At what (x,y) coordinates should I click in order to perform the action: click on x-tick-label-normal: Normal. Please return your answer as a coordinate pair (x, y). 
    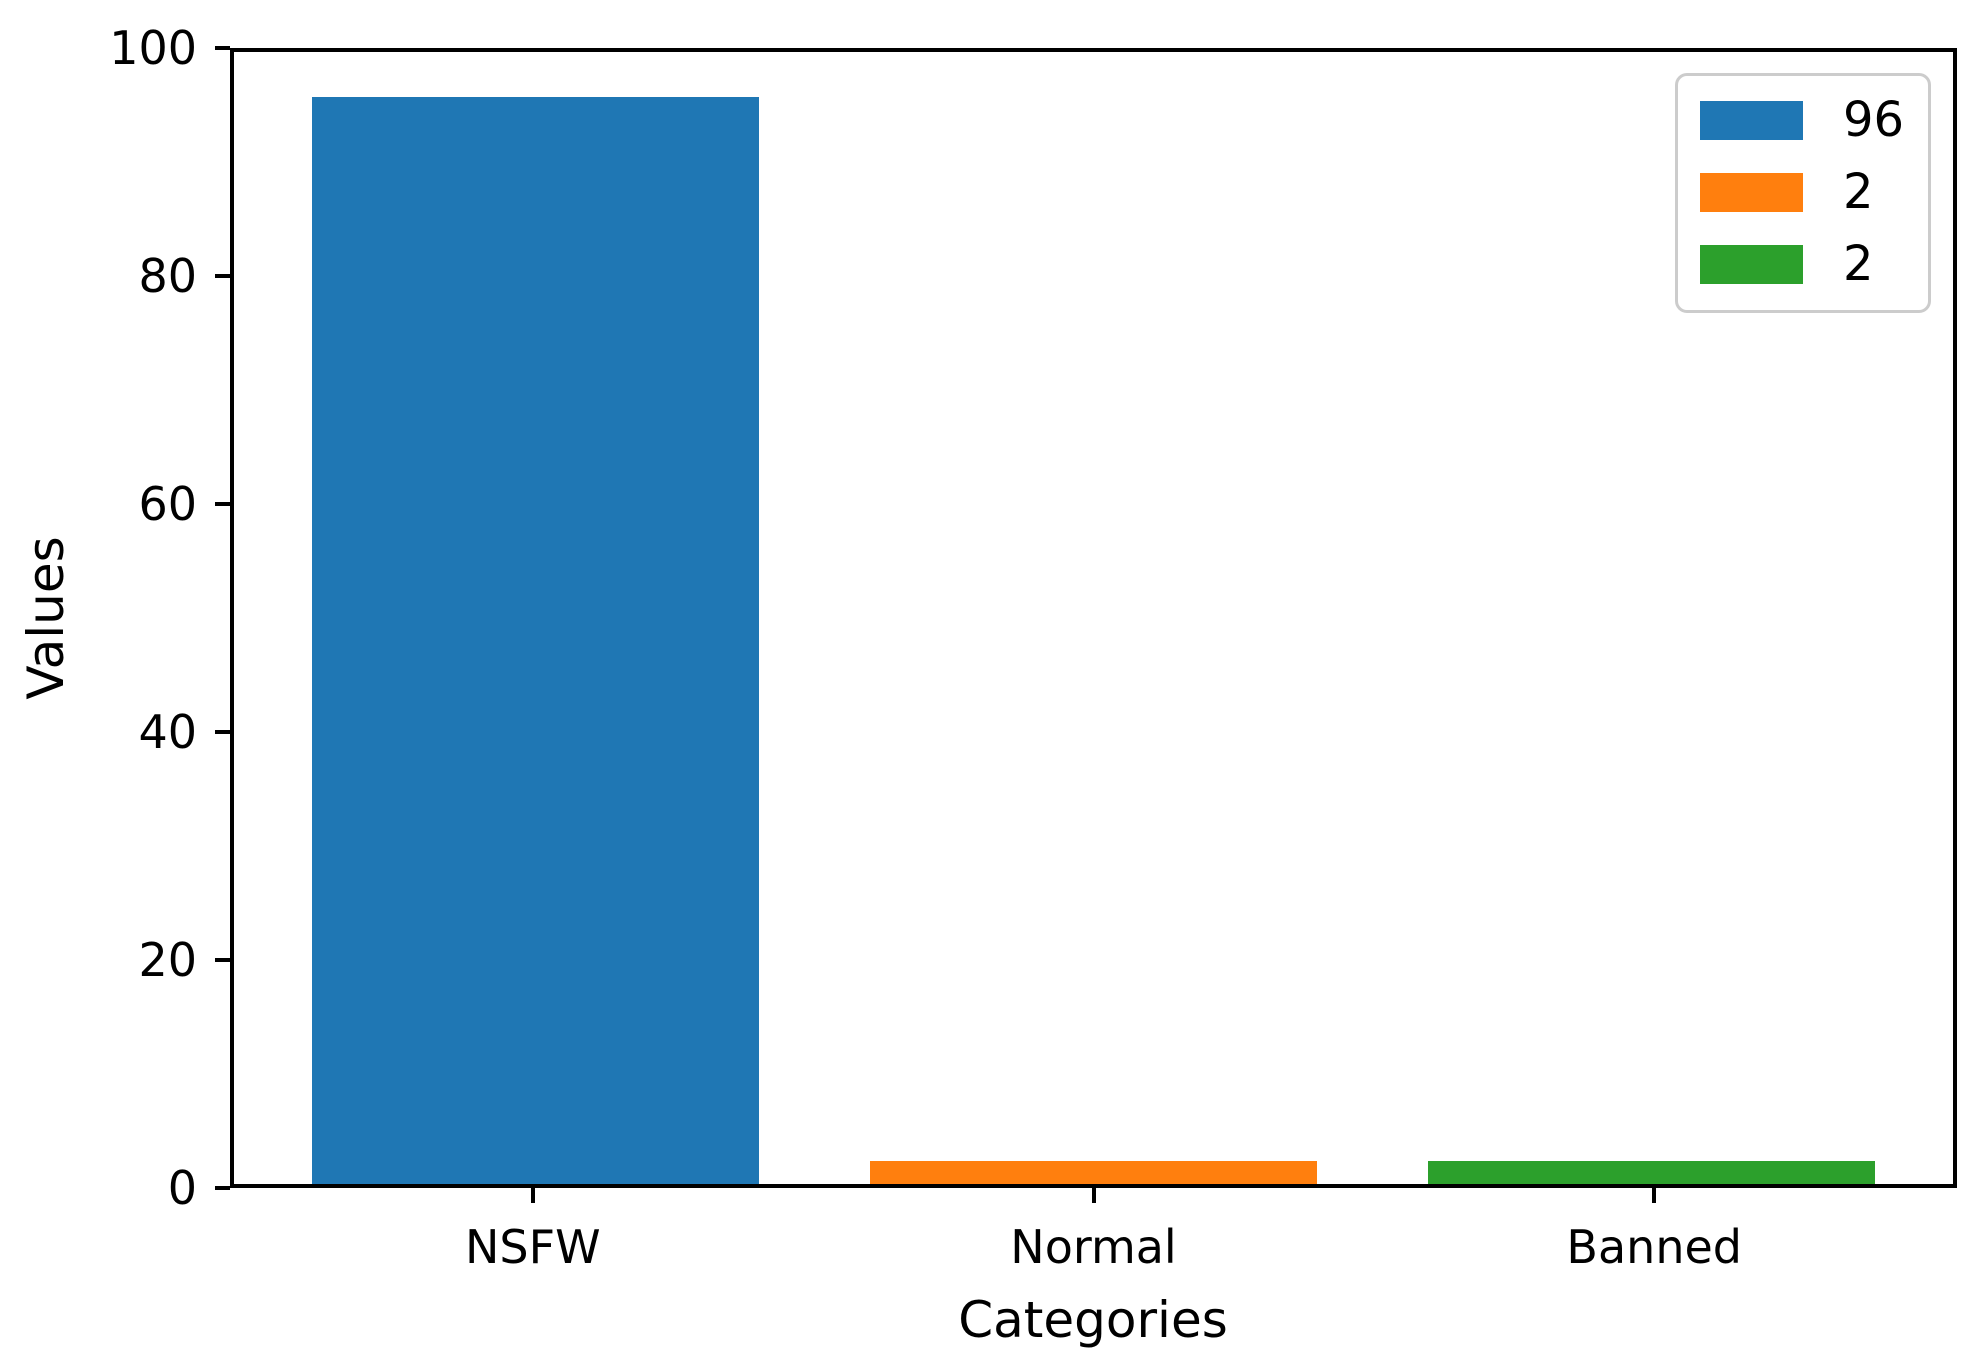
    Looking at the image, I should click on (1093, 1247).